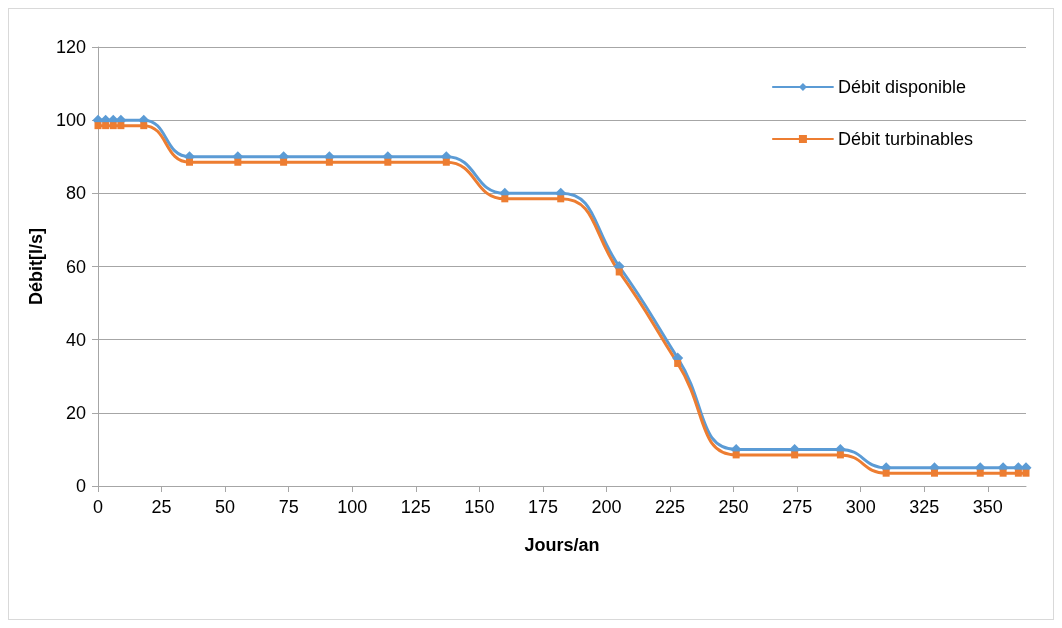  What do you see at coordinates (860, 507) in the screenshot?
I see `x-tick-label: 300` at bounding box center [860, 507].